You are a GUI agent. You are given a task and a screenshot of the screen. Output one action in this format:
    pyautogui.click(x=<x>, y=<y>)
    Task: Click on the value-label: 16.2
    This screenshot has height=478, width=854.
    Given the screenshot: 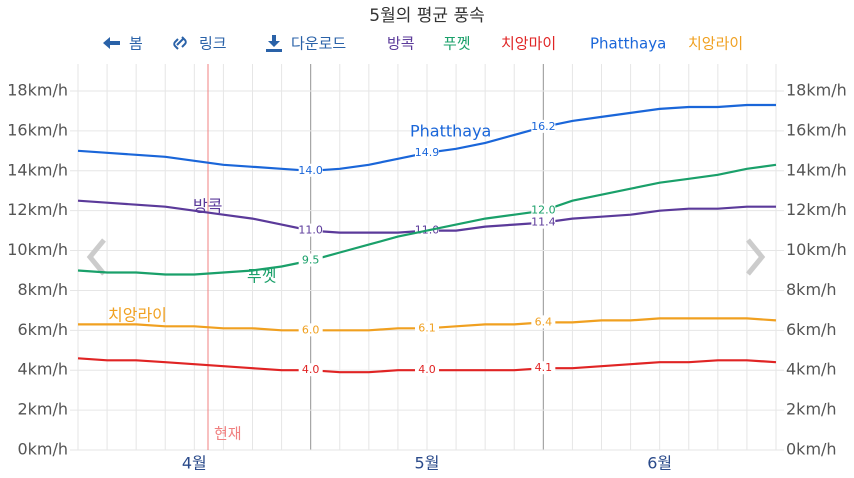 What is the action you would take?
    pyautogui.click(x=543, y=126)
    